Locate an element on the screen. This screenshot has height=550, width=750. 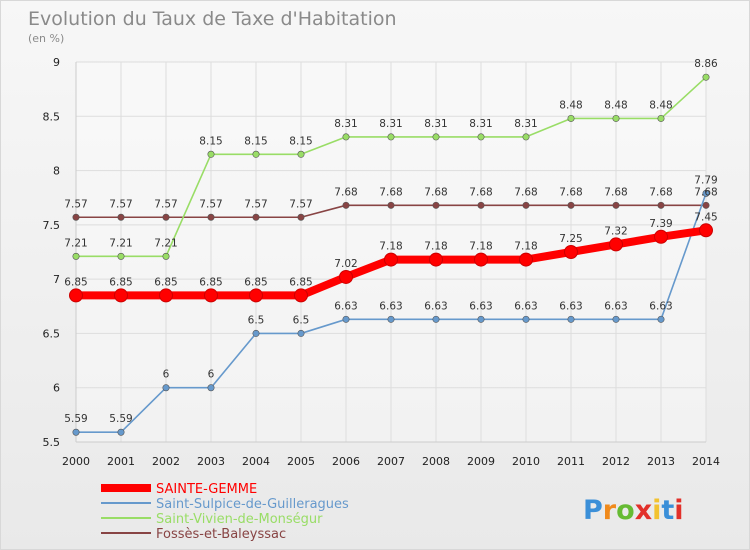
y-tick-label: 7 is located at coordinates (56, 279).